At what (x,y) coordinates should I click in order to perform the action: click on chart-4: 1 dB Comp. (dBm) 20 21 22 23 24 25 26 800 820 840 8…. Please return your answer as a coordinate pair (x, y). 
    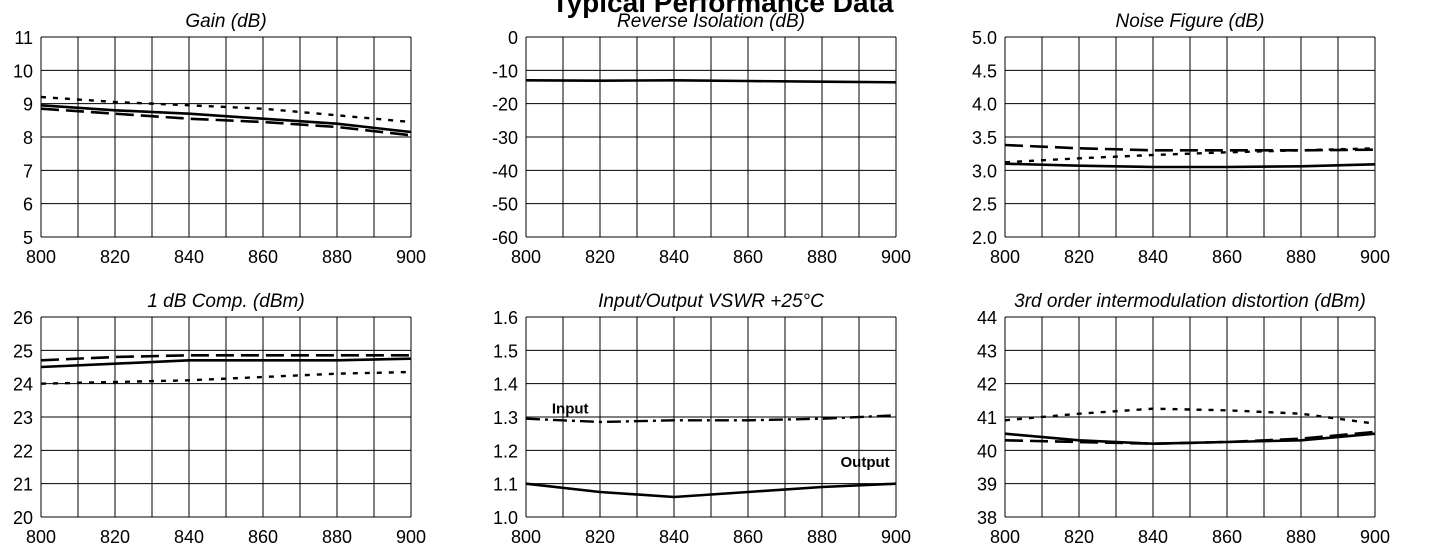
    Looking at the image, I should click on (219, 419).